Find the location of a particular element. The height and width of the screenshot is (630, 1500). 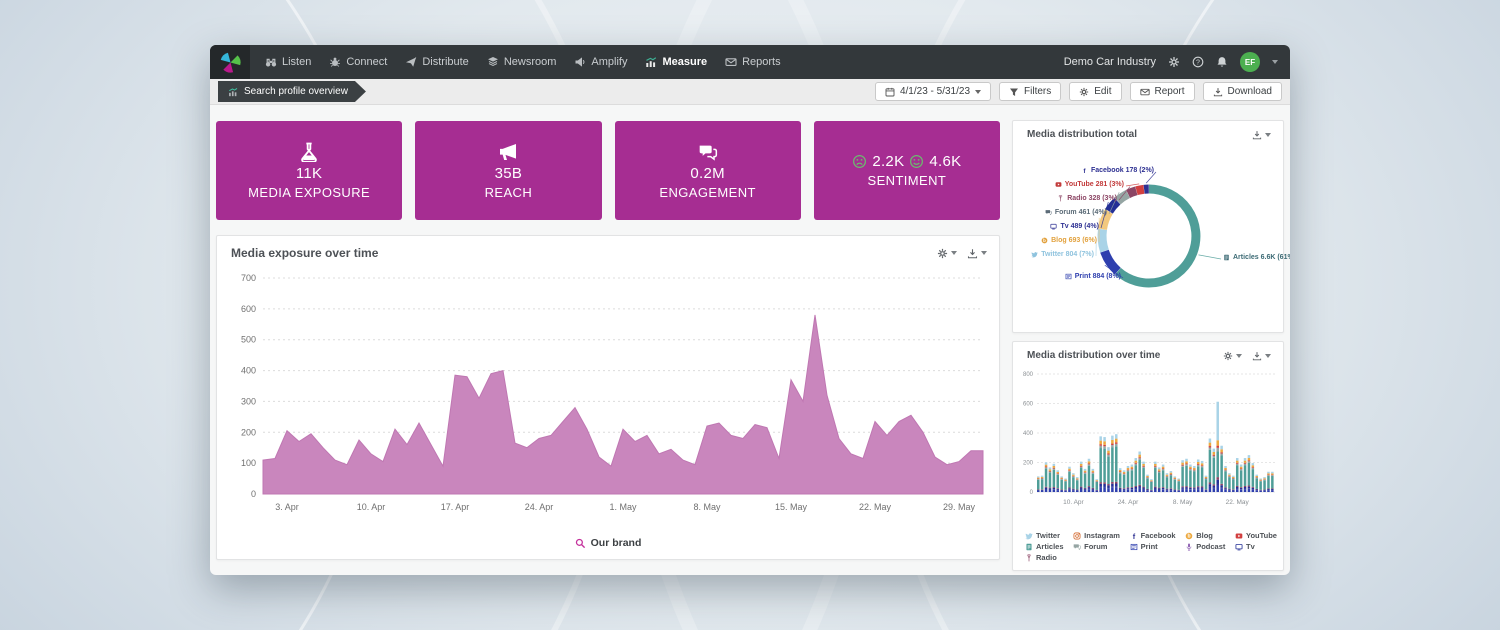

donut-label-youtube: YouTube 281 (3%) is located at coordinates (1089, 184).